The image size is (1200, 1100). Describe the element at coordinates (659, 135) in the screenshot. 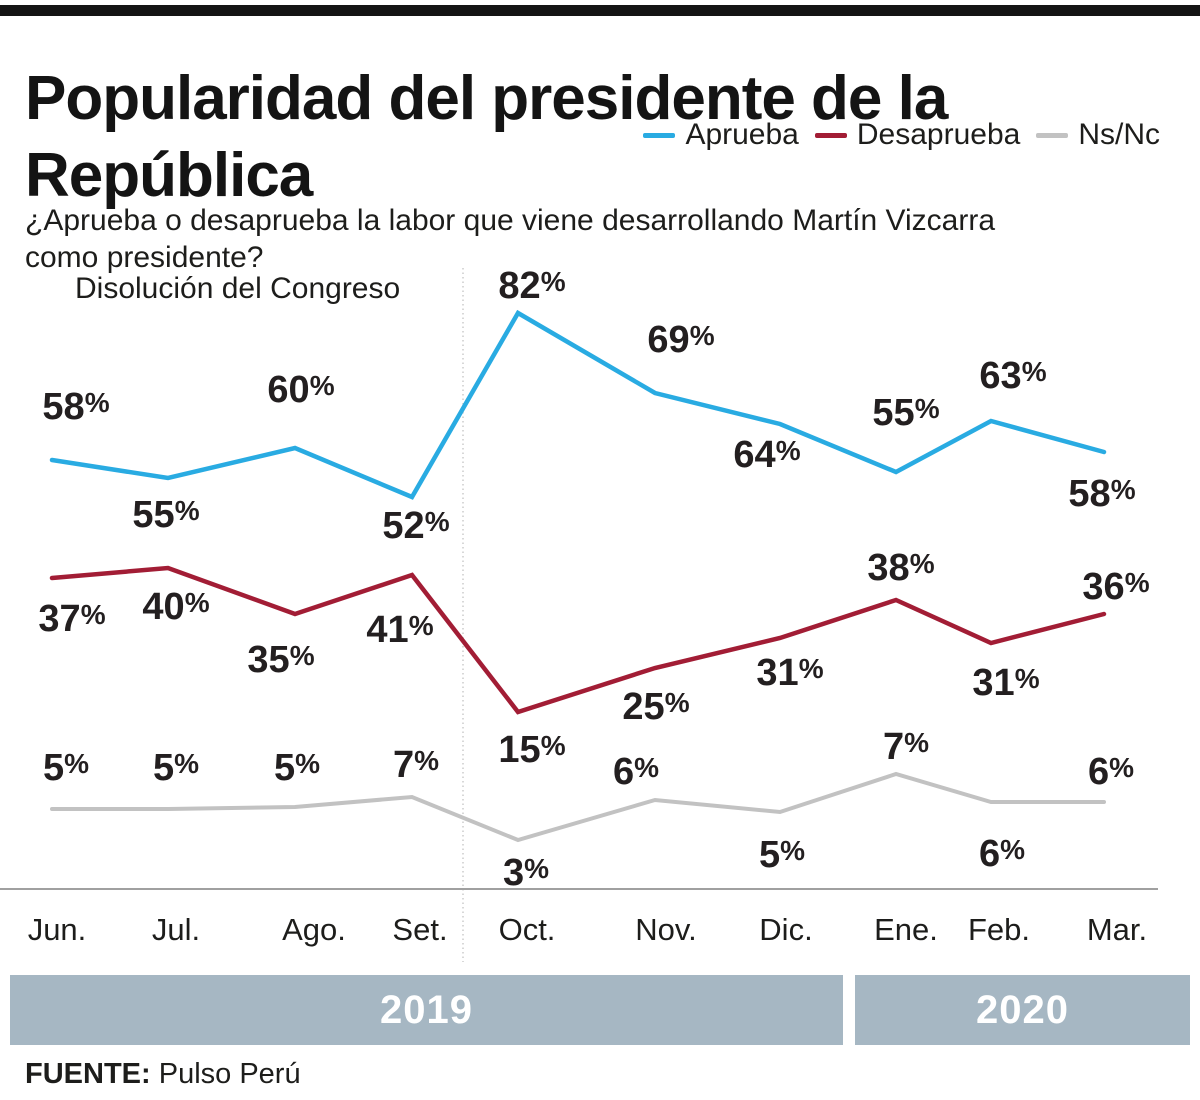

I see `aprueba-line-swatch-icon` at that location.